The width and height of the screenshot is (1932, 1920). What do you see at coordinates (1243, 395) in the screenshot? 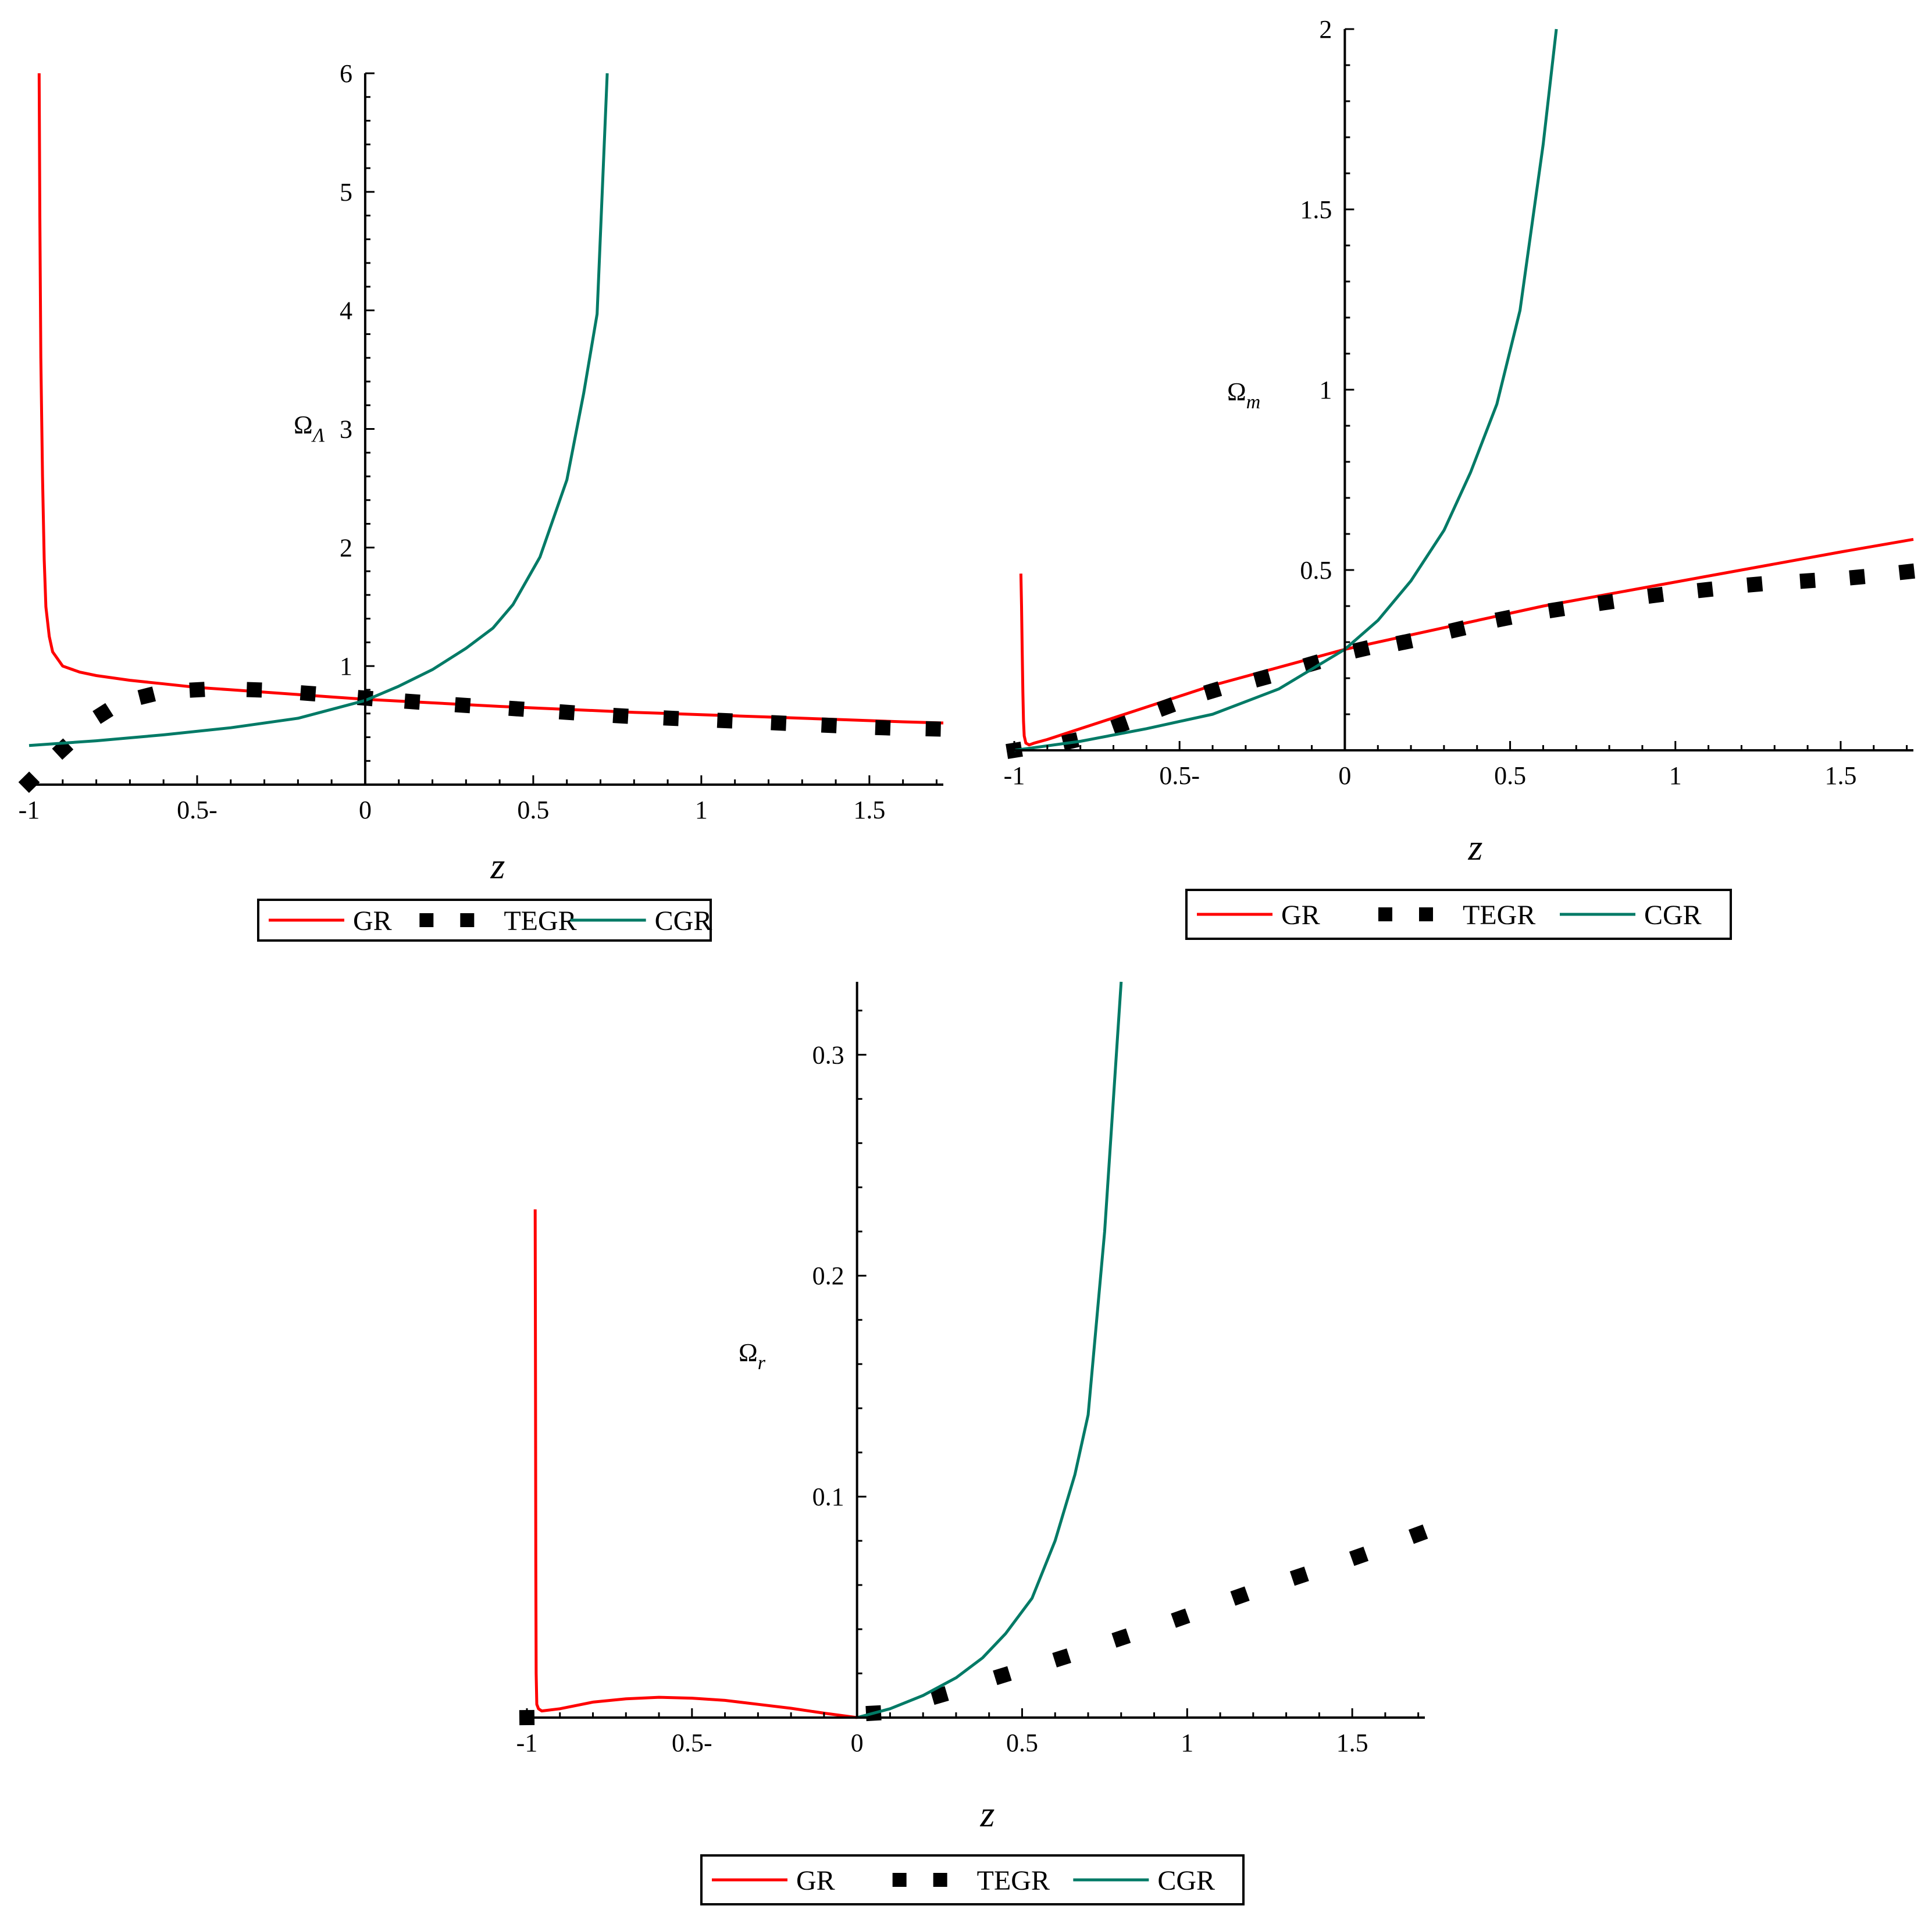
I see `y-axis-label: Ωm` at bounding box center [1243, 395].